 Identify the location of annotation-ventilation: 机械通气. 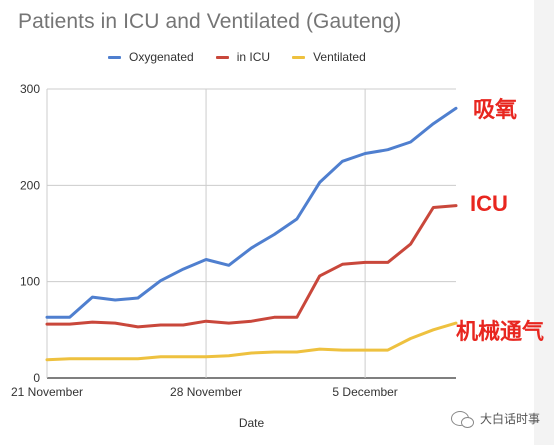
(500, 331).